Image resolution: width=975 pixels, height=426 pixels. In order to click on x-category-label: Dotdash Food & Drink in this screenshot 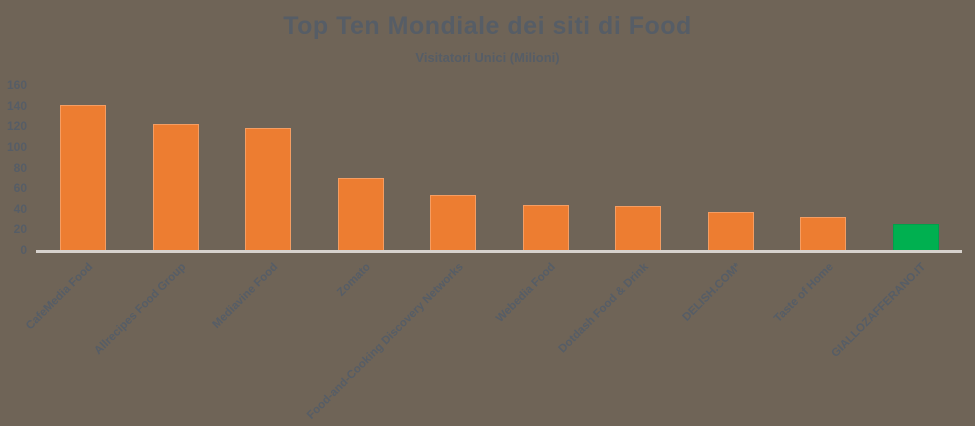, I will do `click(603, 308)`.